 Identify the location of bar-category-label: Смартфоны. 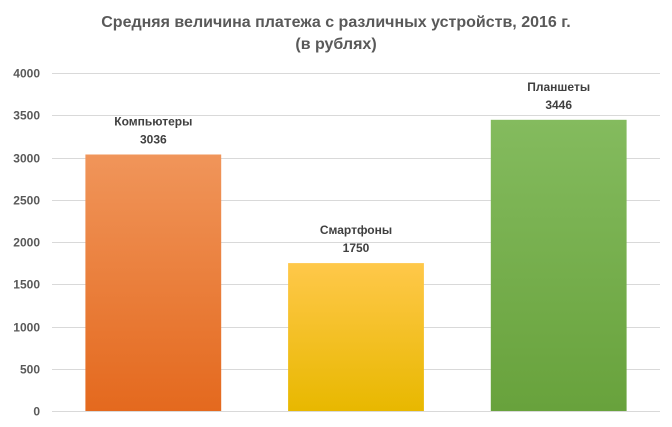
(356, 230).